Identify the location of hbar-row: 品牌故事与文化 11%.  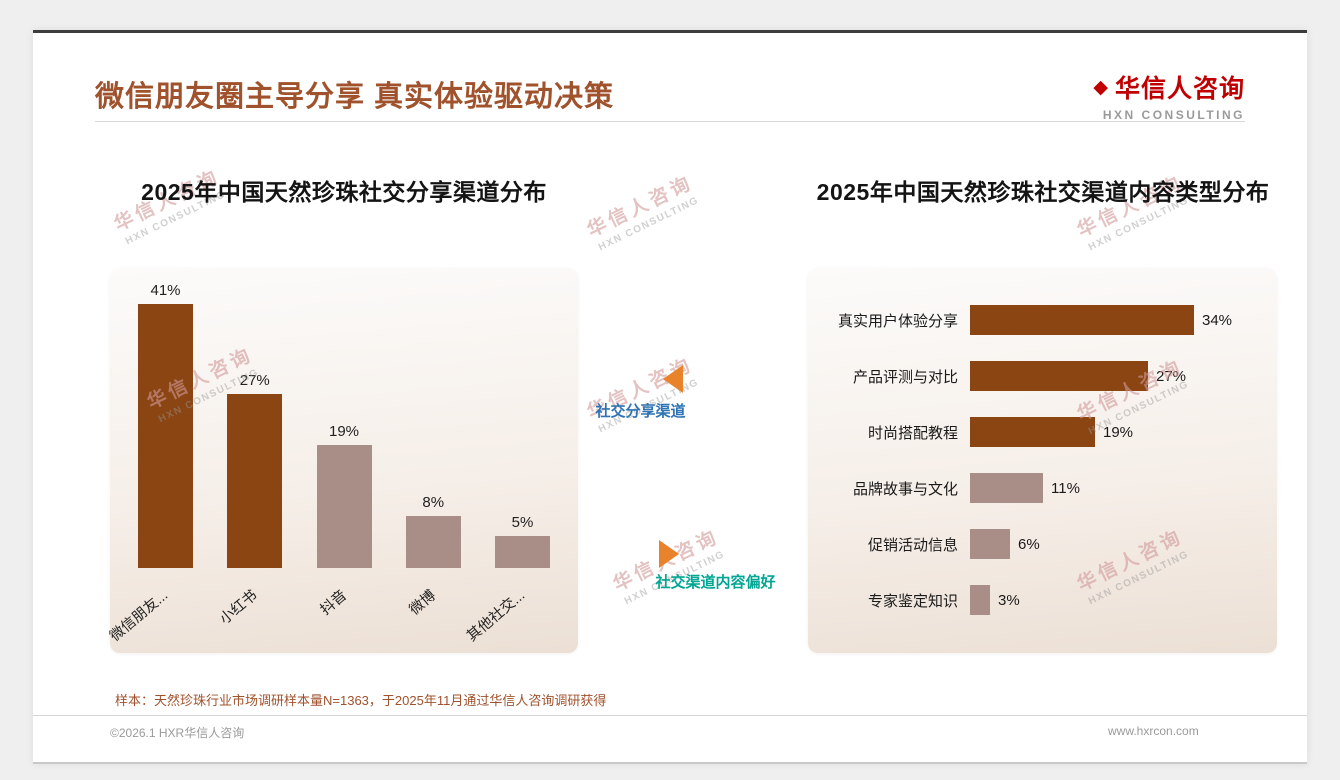
(1042, 488).